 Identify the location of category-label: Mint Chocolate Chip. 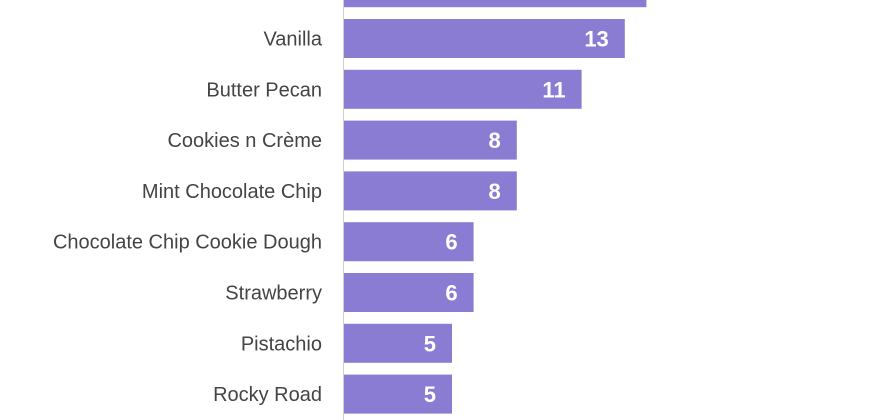
(232, 192).